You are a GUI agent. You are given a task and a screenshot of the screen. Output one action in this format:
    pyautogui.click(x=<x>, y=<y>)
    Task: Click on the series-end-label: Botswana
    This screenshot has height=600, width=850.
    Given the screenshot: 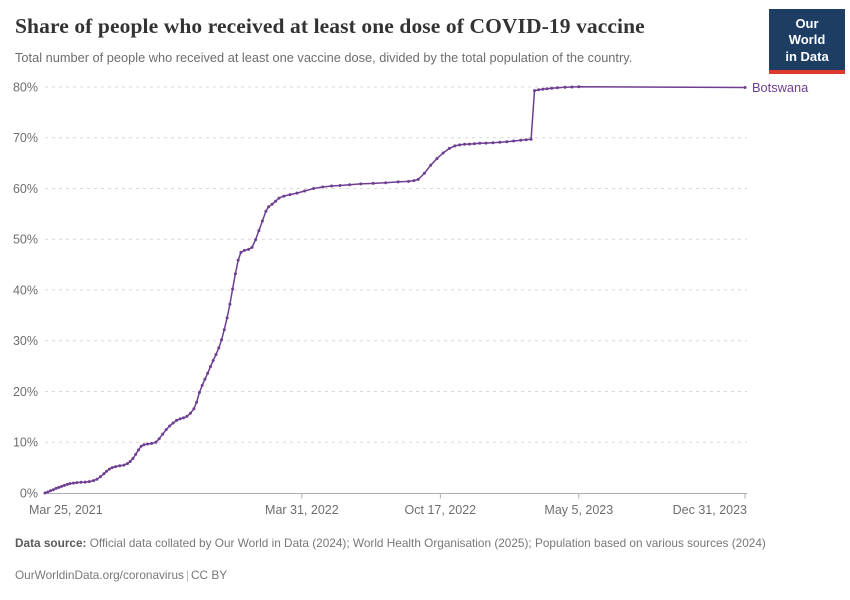 What is the action you would take?
    pyautogui.click(x=780, y=87)
    